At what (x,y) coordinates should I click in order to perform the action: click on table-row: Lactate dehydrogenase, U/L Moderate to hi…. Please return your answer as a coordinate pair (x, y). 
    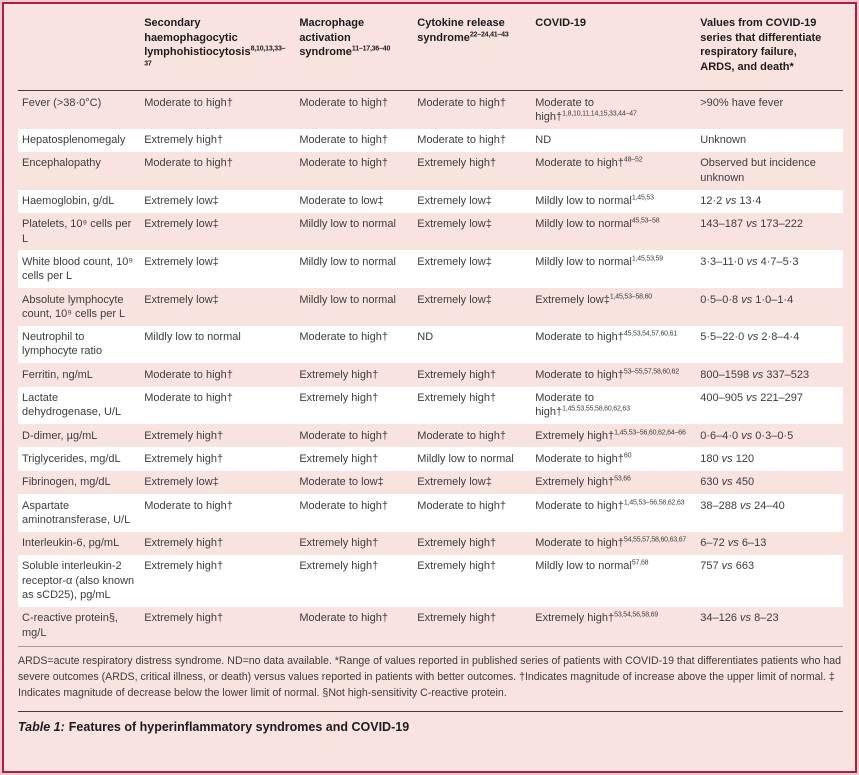
    Looking at the image, I should click on (430, 405).